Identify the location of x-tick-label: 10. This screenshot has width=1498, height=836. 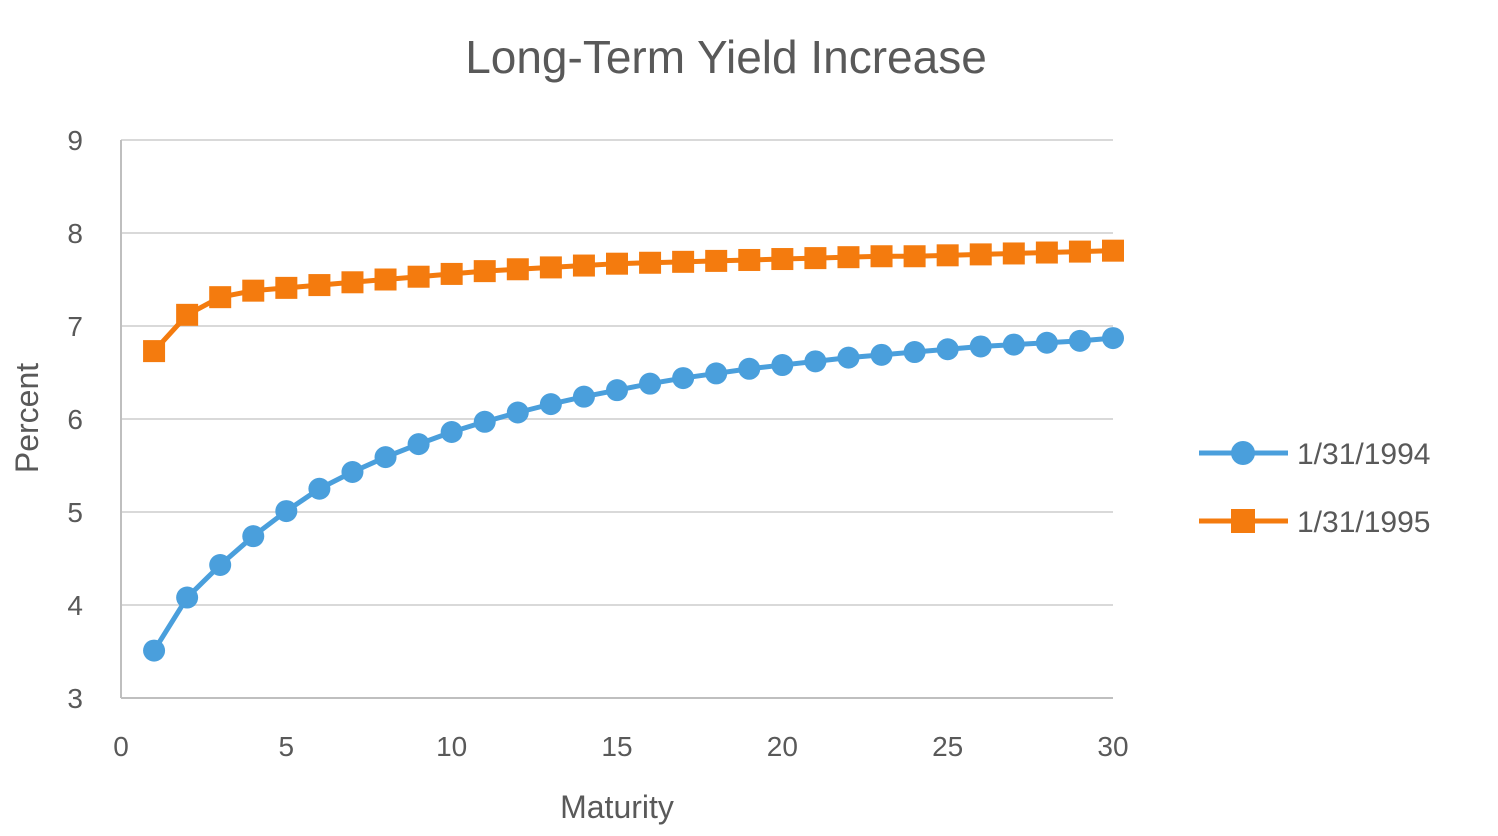
(451, 746).